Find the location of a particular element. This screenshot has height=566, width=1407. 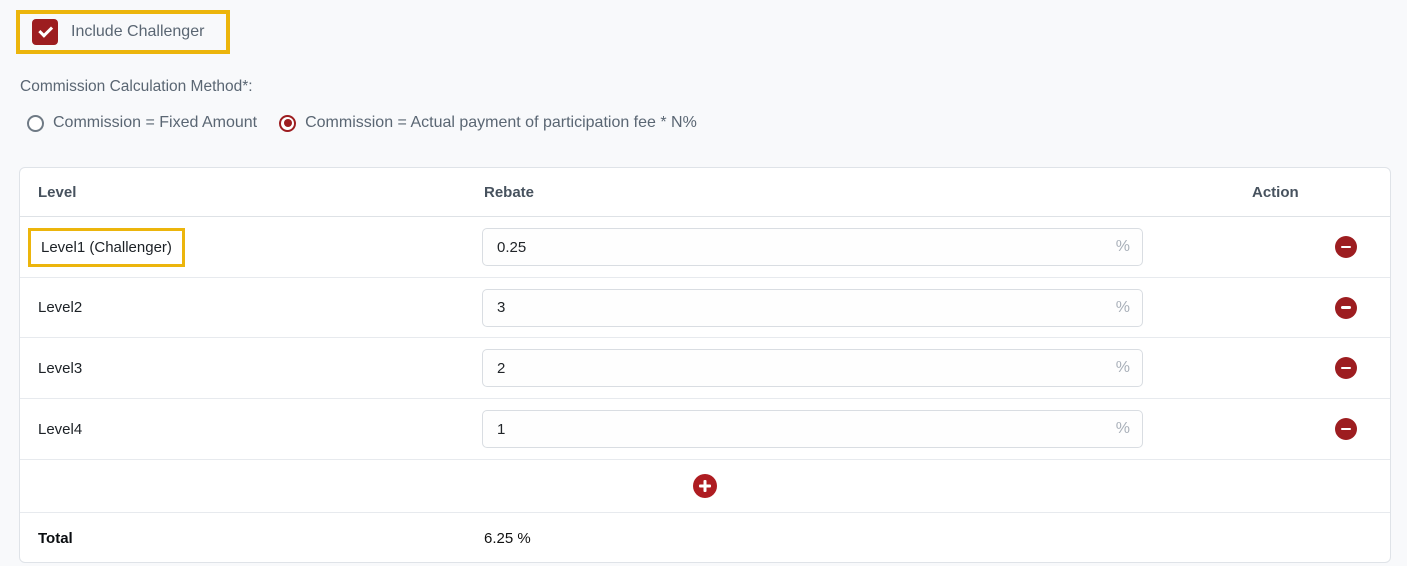

table-row: Level2 % is located at coordinates (705, 308).